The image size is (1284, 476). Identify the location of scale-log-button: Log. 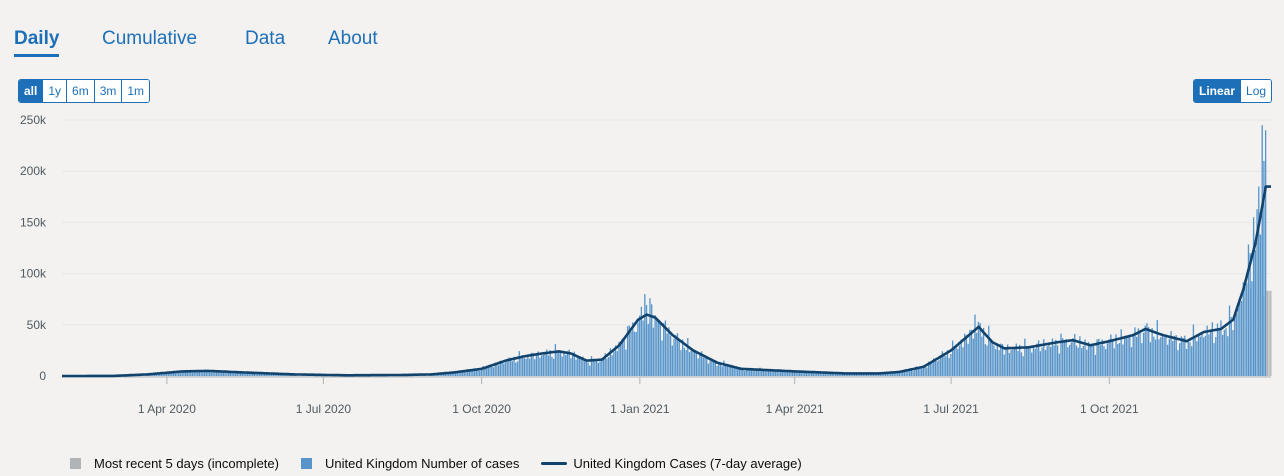
(1256, 91).